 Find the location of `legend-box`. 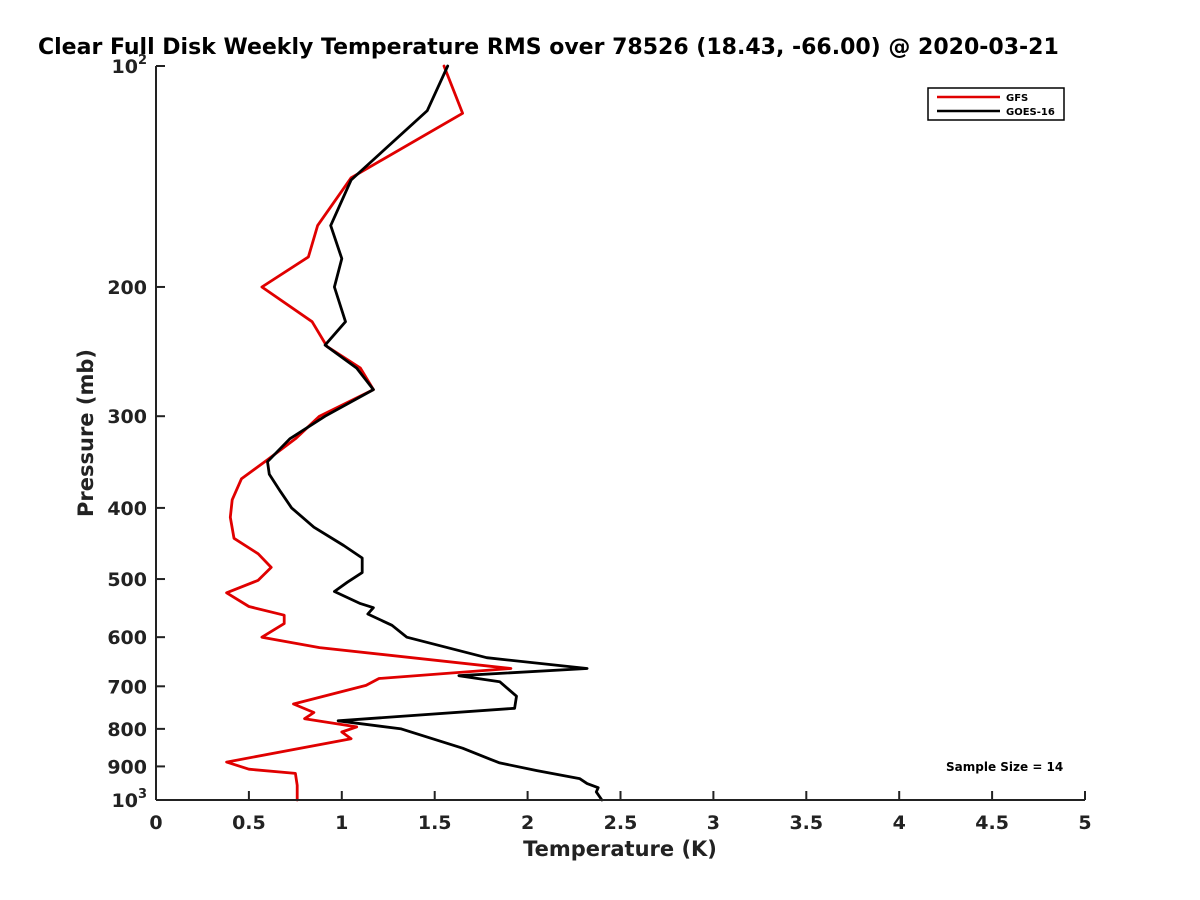

legend-box is located at coordinates (996, 104).